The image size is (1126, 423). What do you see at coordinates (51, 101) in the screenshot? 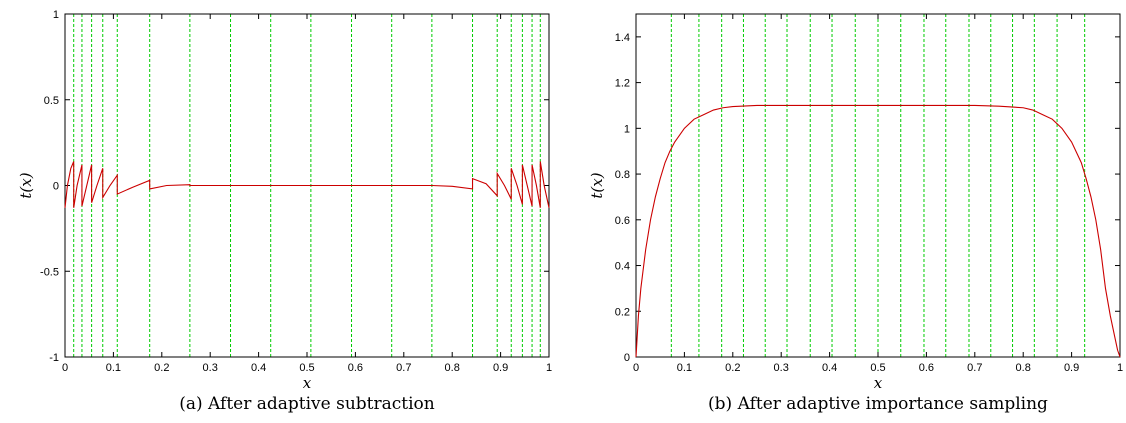
I see `y-tick-label: 0.5` at bounding box center [51, 101].